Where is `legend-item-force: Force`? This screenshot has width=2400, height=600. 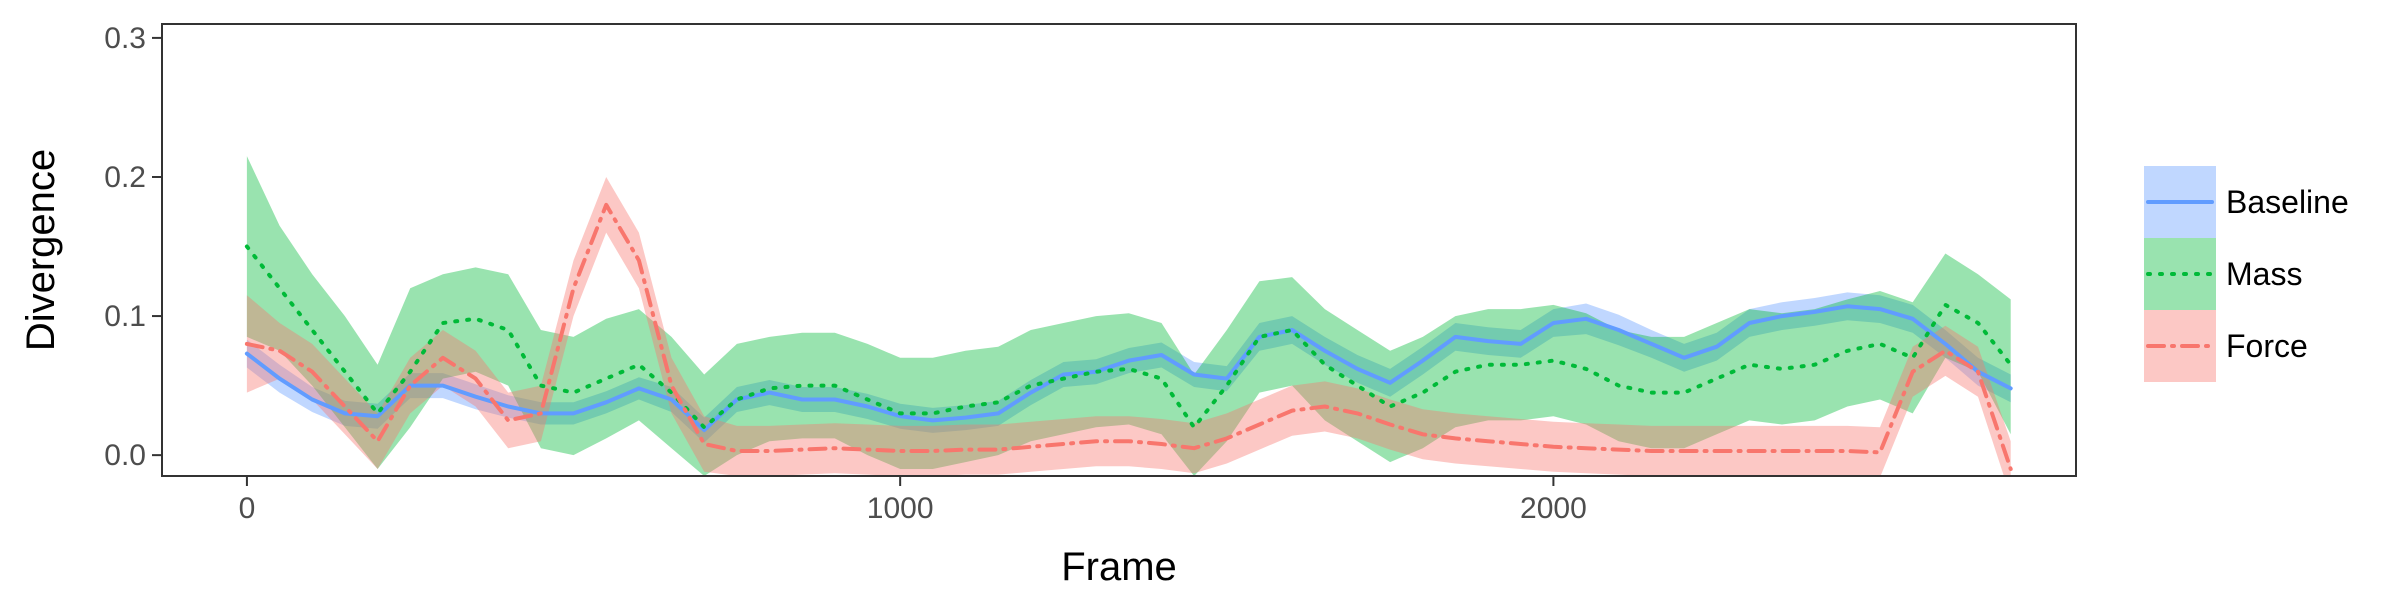 legend-item-force: Force is located at coordinates (2226, 346).